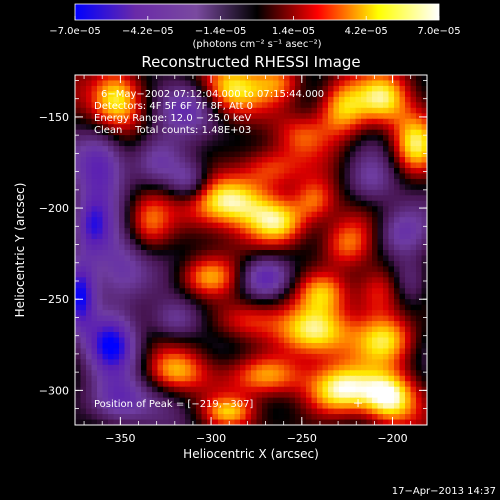  Describe the element at coordinates (256, 44) in the screenshot. I see `colorbar-units: (photons cm⁻² s⁻¹ asec⁻²)` at that location.